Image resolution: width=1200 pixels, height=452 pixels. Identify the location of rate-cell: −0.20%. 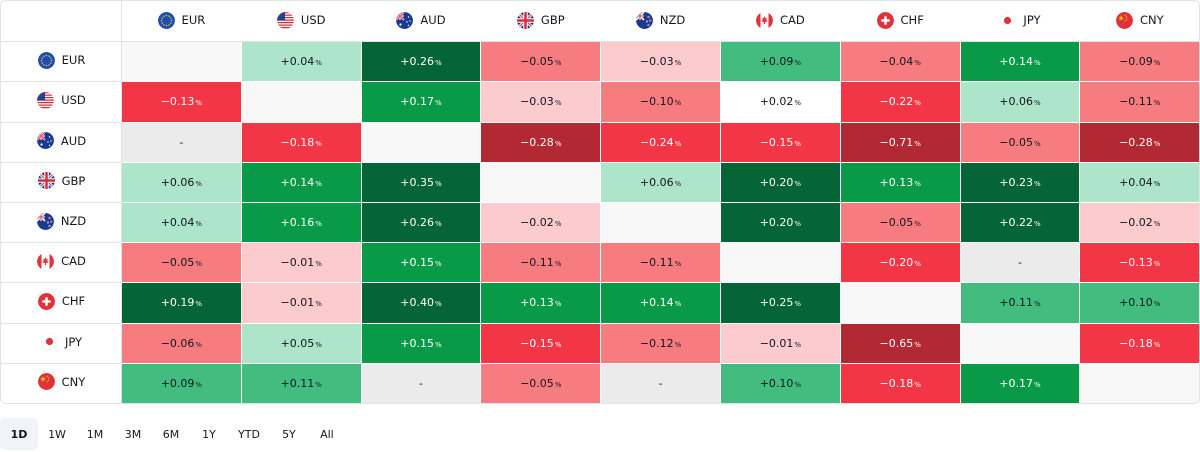
(900, 263).